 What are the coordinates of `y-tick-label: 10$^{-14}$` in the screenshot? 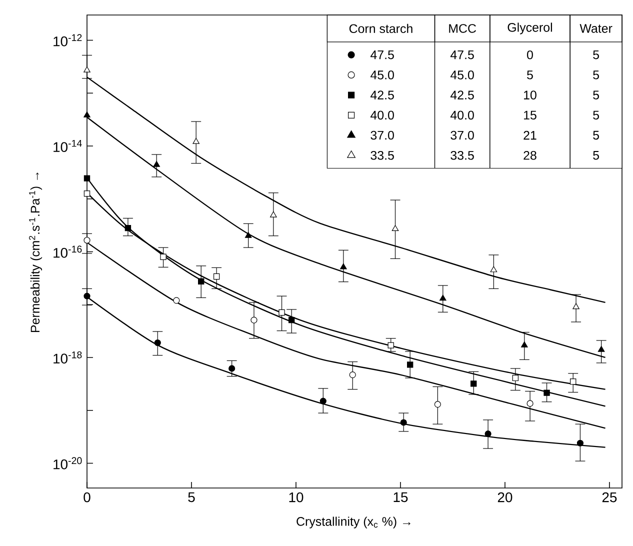 It's located at (68, 146).